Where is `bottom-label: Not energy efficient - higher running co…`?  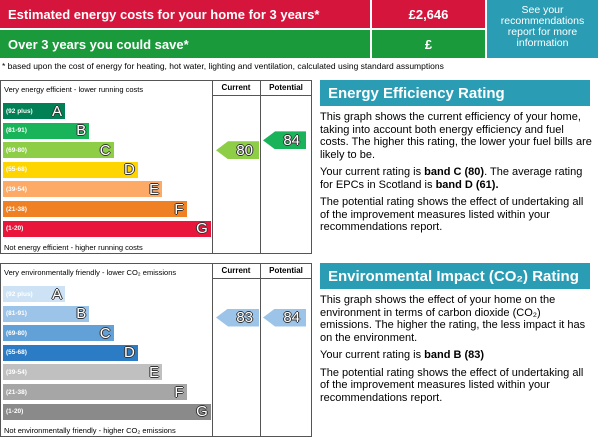 bottom-label: Not energy efficient - higher running co… is located at coordinates (73, 247).